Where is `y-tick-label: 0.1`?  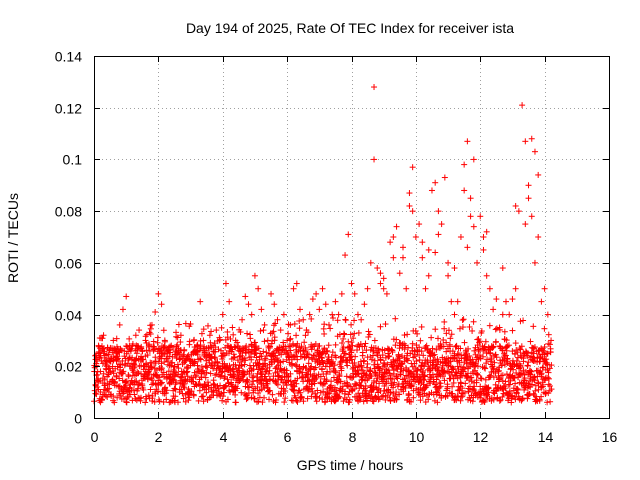
y-tick-label: 0.1 is located at coordinates (73, 160).